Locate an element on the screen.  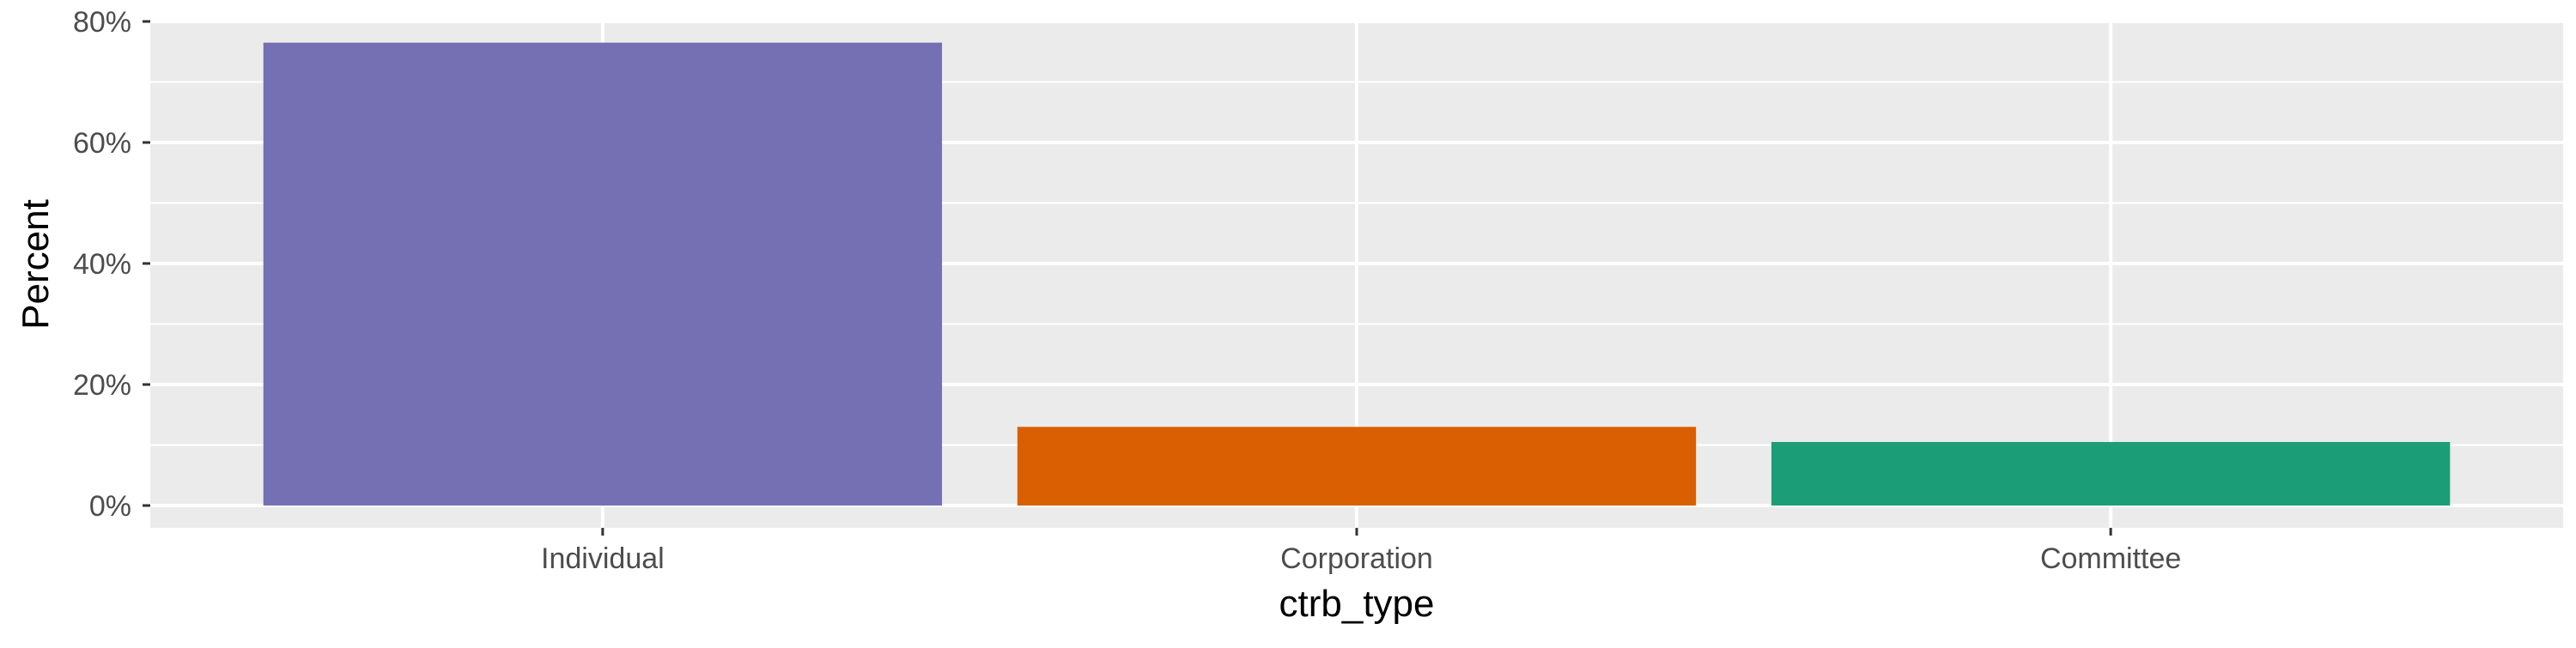
y-tick-label: 0% is located at coordinates (110, 506).